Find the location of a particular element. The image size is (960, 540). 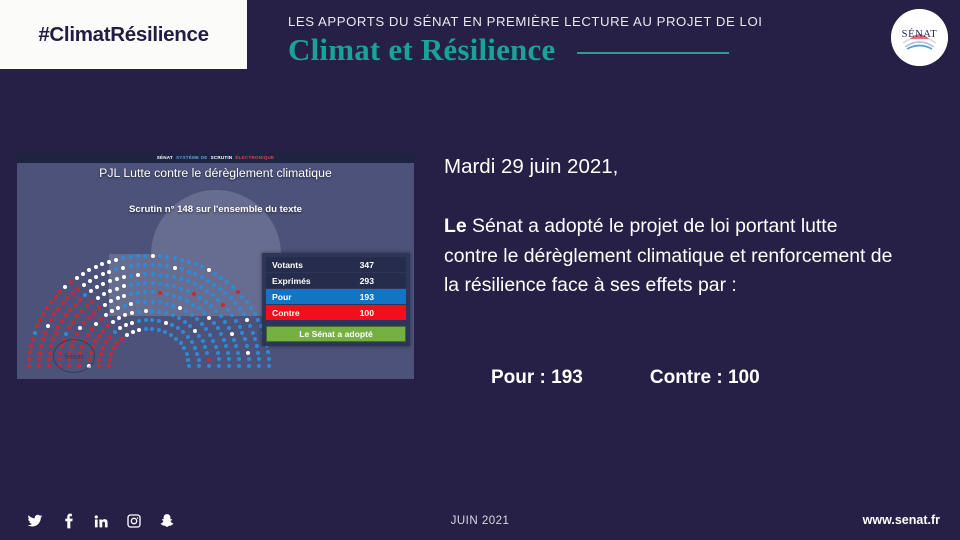

table-row-pour: Pour 193 is located at coordinates (336, 296).